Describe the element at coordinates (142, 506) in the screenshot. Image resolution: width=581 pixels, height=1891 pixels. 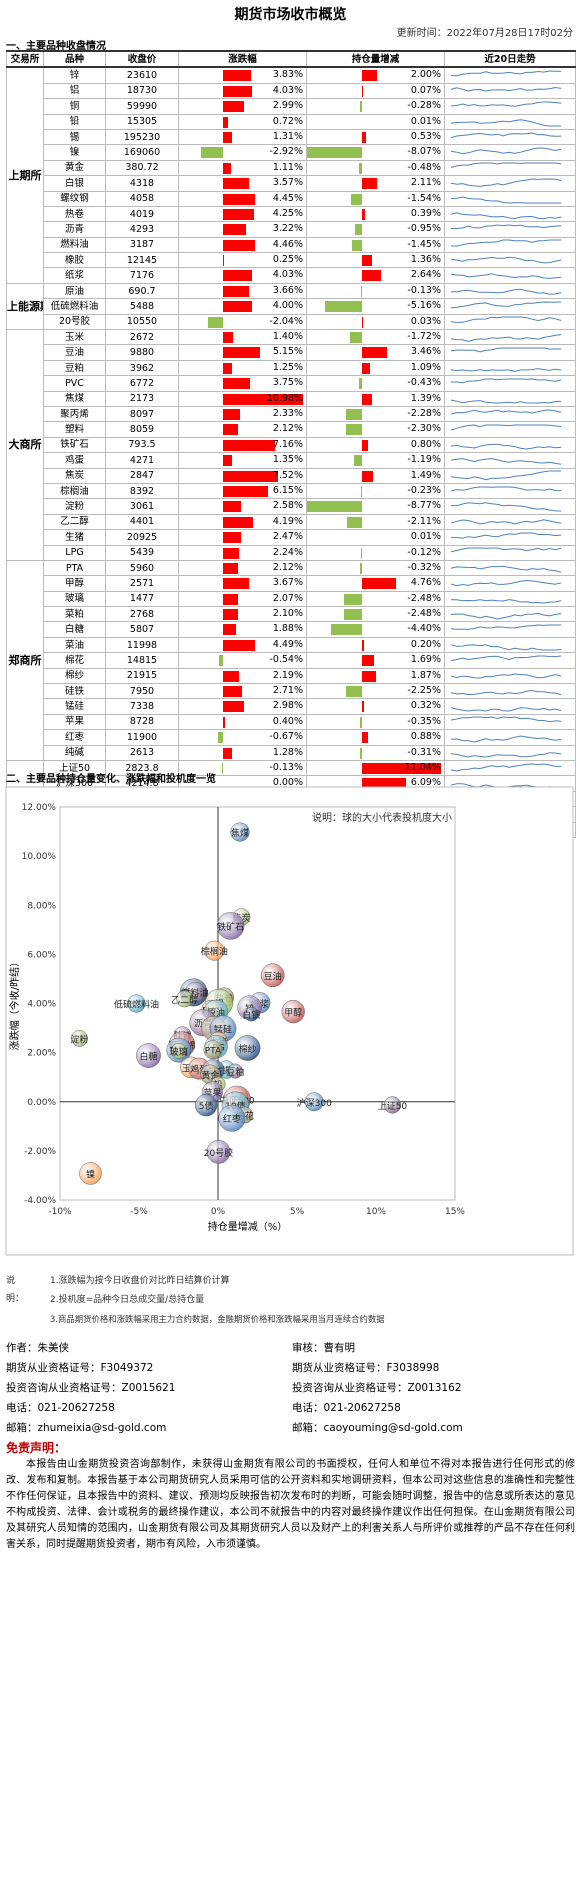
I see `close-price: 3061` at that location.